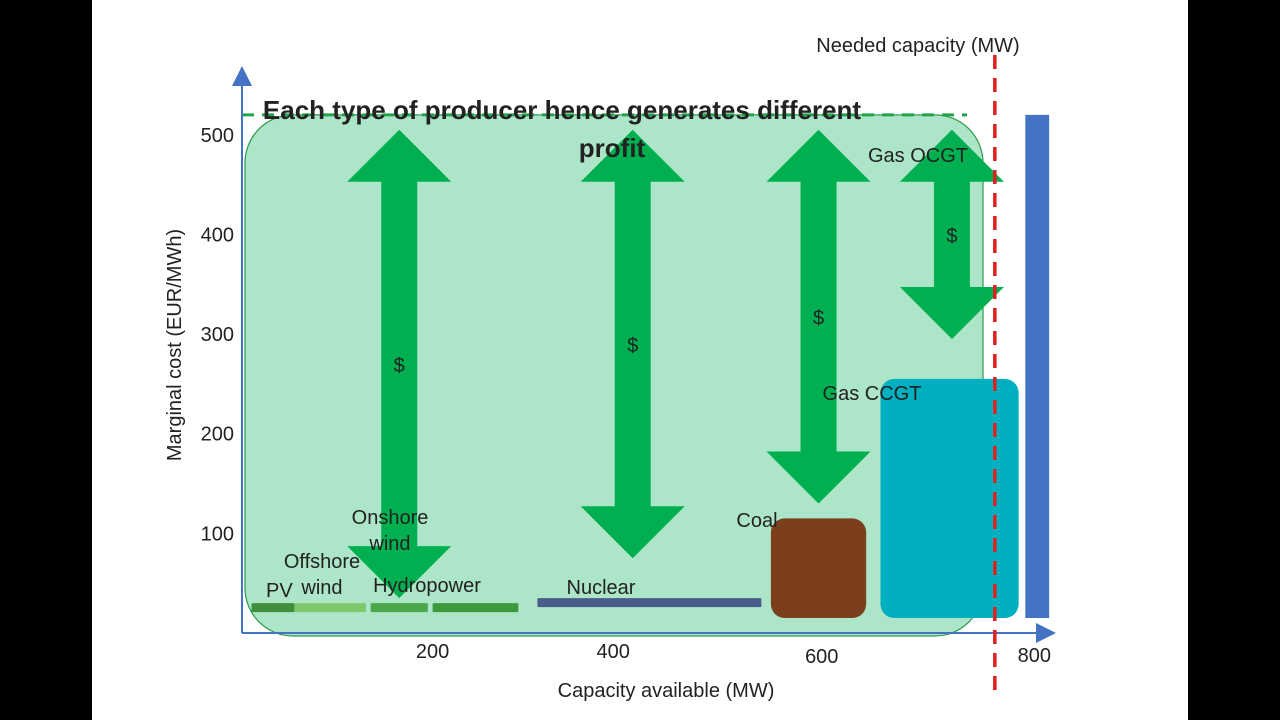 The height and width of the screenshot is (720, 1280). I want to click on producer-label-gas-ccgt: Gas CCGT, so click(872, 394).